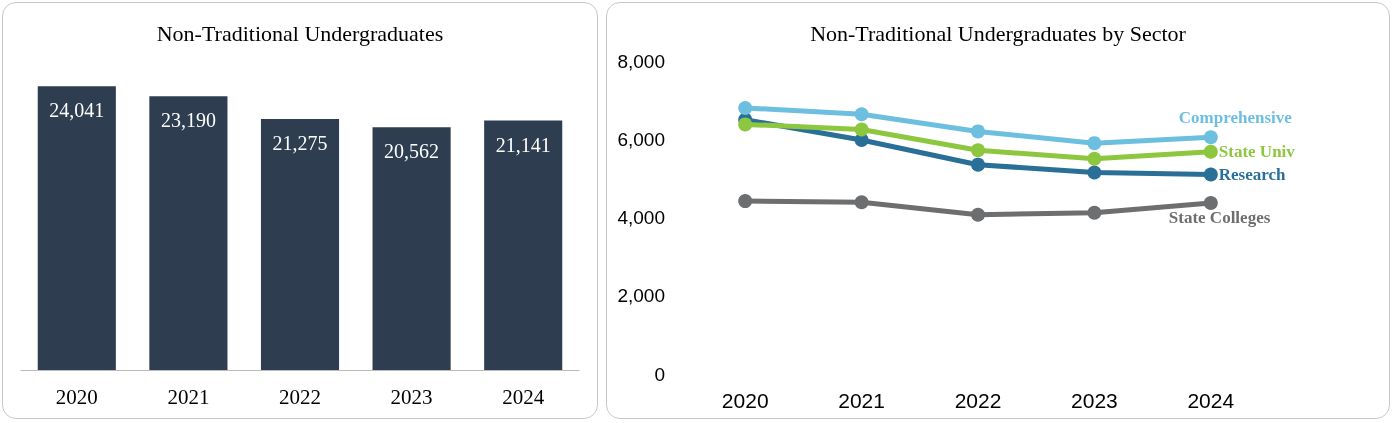 This screenshot has width=1394, height=423. I want to click on data-label: 21,141, so click(523, 144).